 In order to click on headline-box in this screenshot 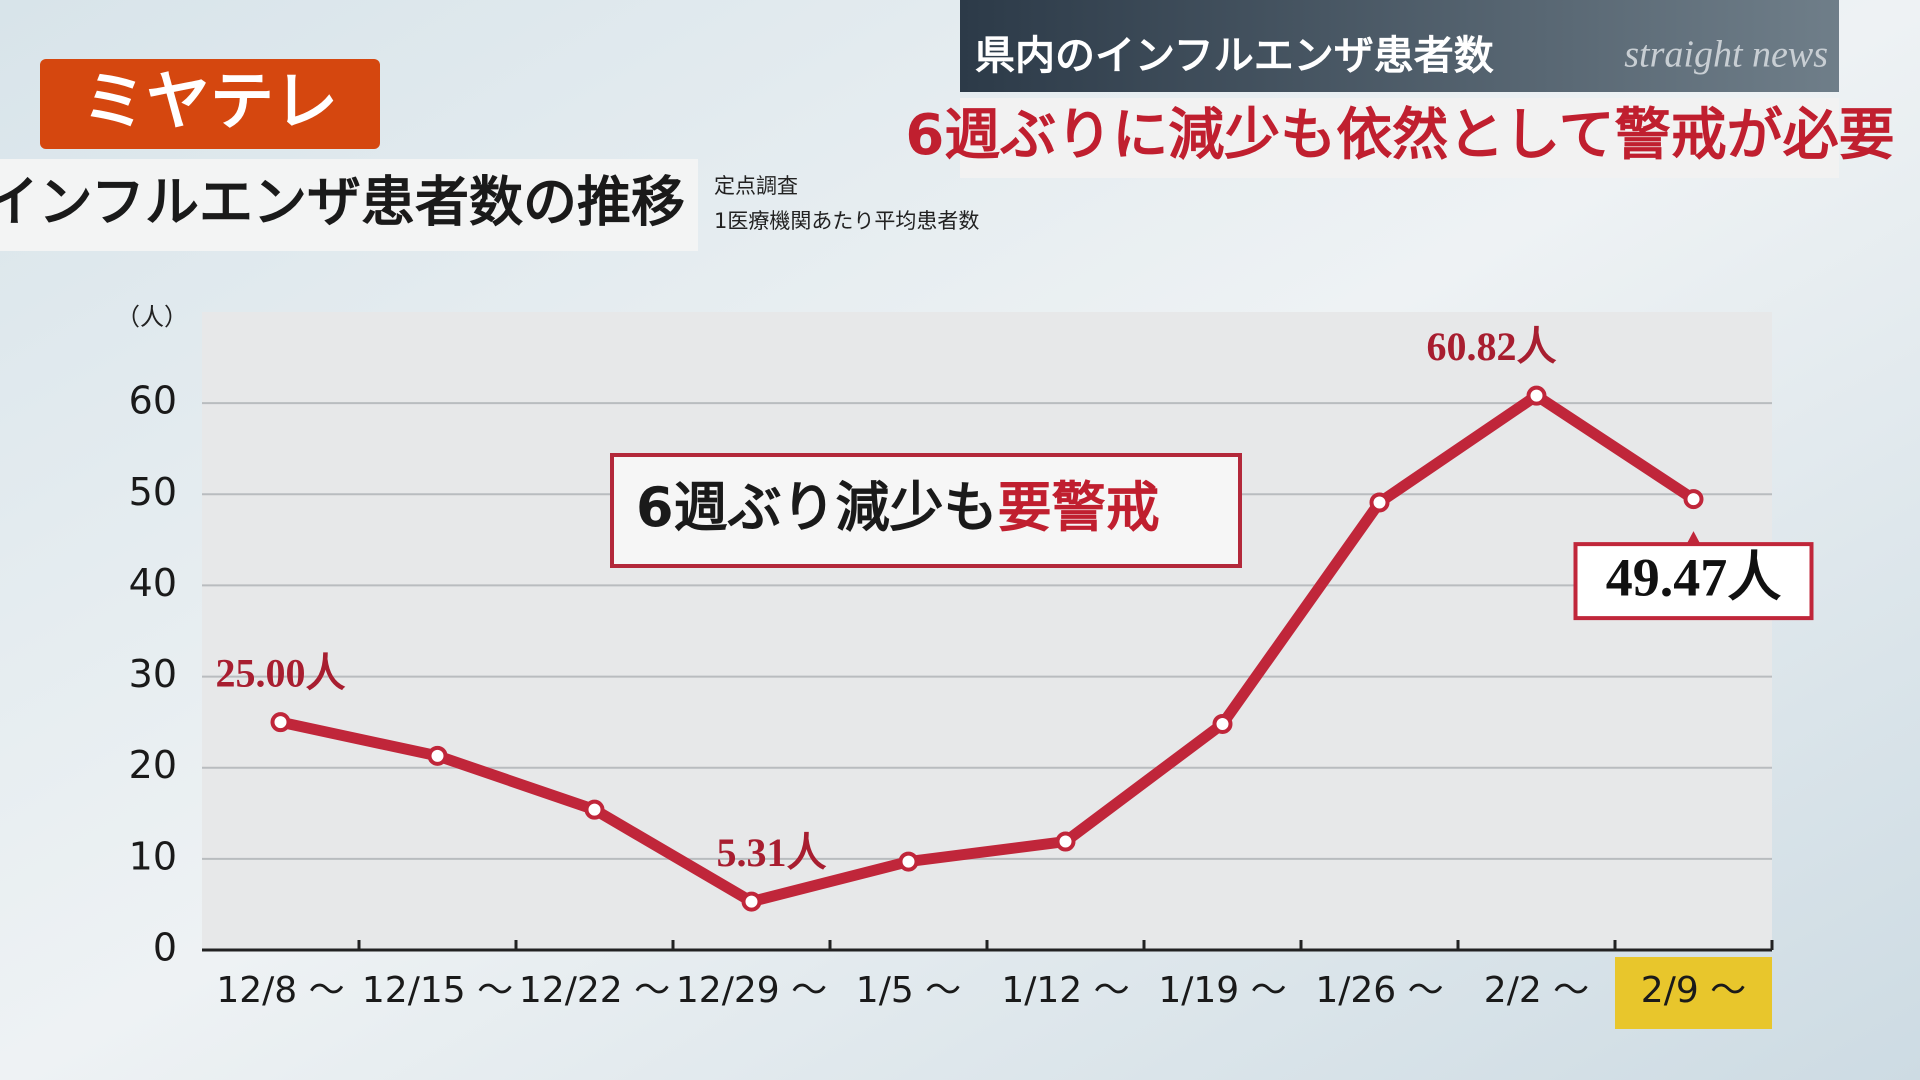, I will do `click(1399, 138)`.